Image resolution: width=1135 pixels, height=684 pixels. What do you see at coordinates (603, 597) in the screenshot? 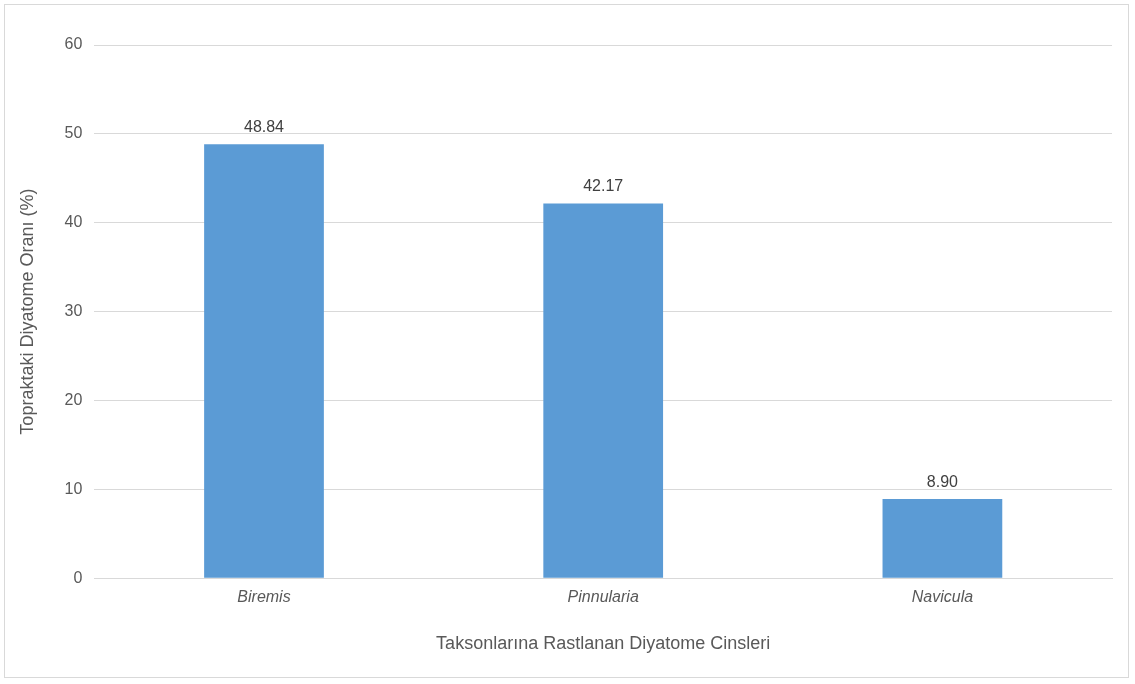
I see `x-tick-label: Pinnularia` at bounding box center [603, 597].